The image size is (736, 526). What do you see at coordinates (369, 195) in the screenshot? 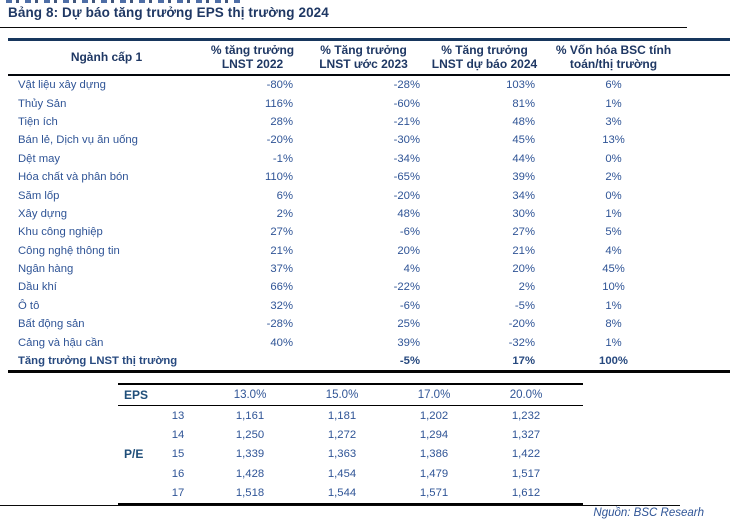
I see `sector-row: Săm lốp 6% -20% 34% 0%` at bounding box center [369, 195].